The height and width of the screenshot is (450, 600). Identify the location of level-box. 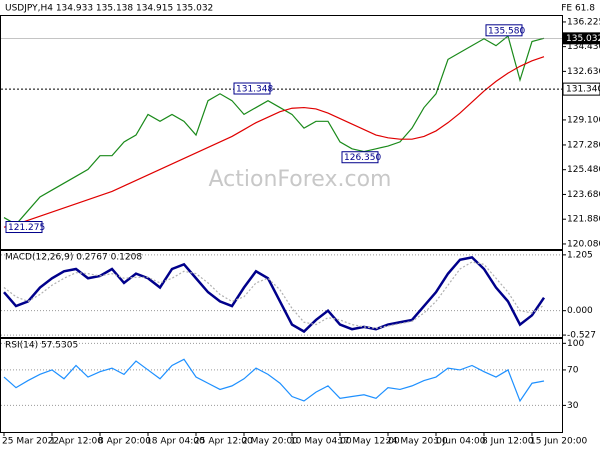
(581, 89).